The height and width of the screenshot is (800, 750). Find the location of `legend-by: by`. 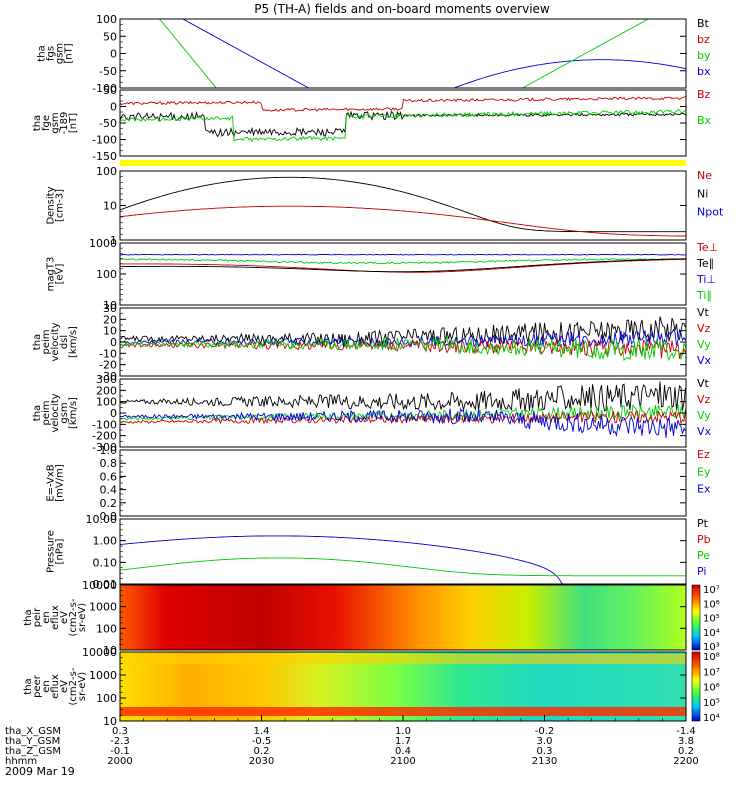

legend-by: by is located at coordinates (704, 55).